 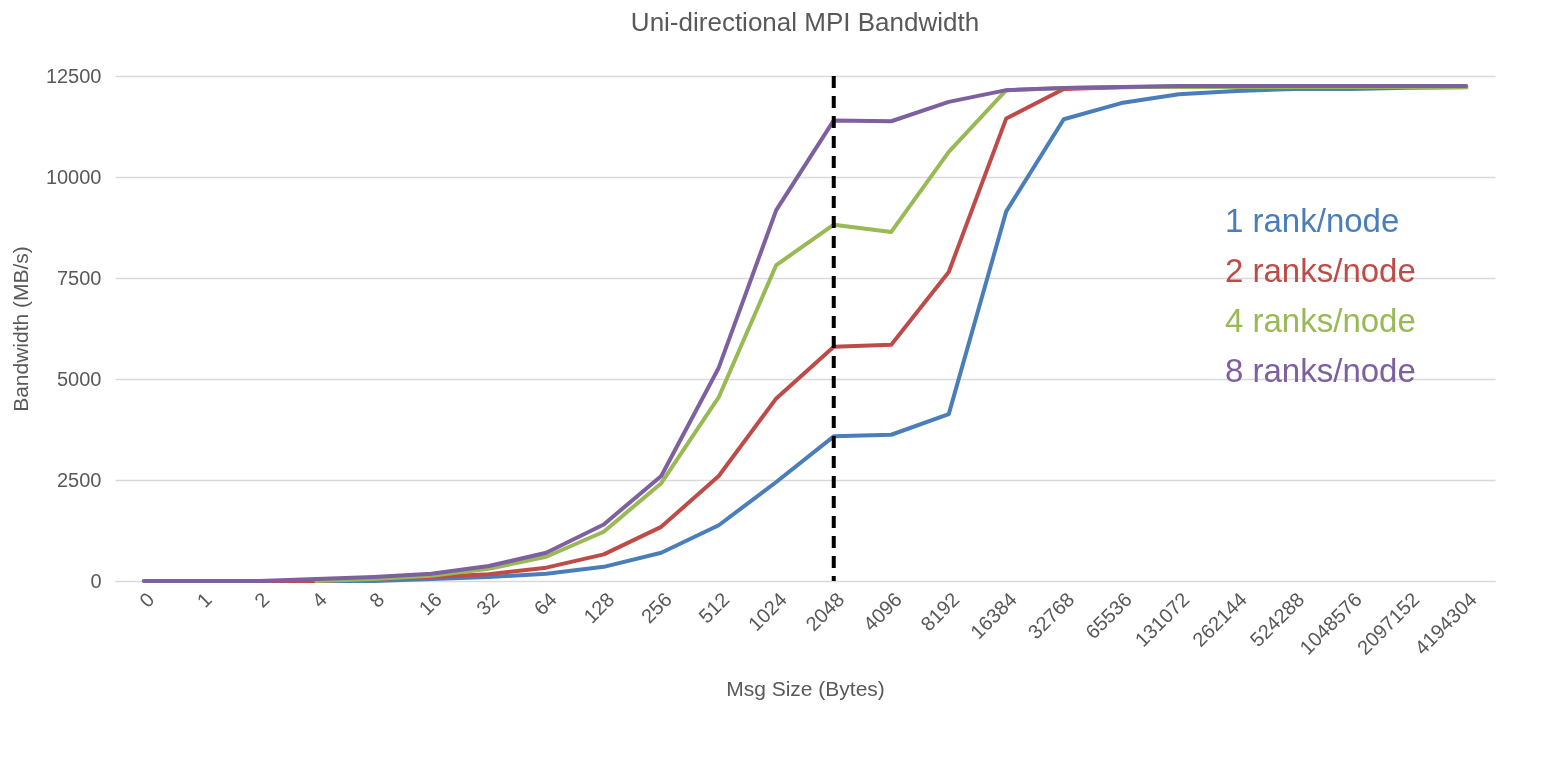 I want to click on y-tick-label: 2500, so click(x=79, y=479).